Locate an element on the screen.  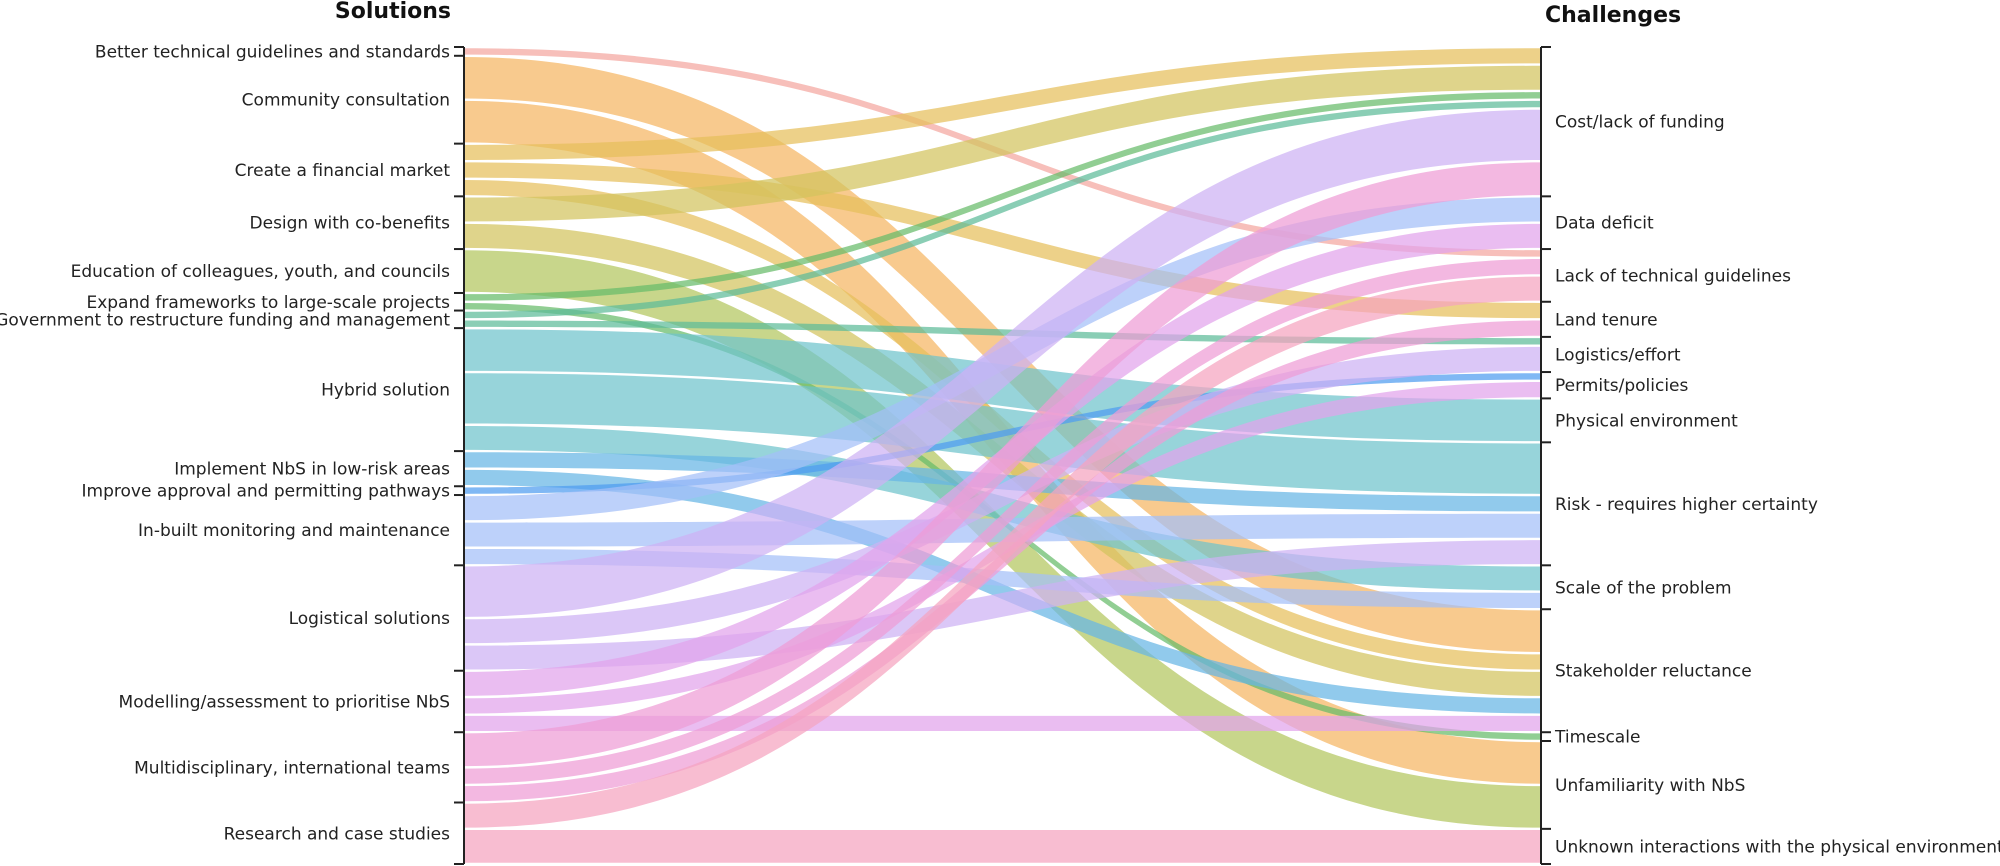
solution-label: Multidisciplinary, international teams is located at coordinates (292, 768).